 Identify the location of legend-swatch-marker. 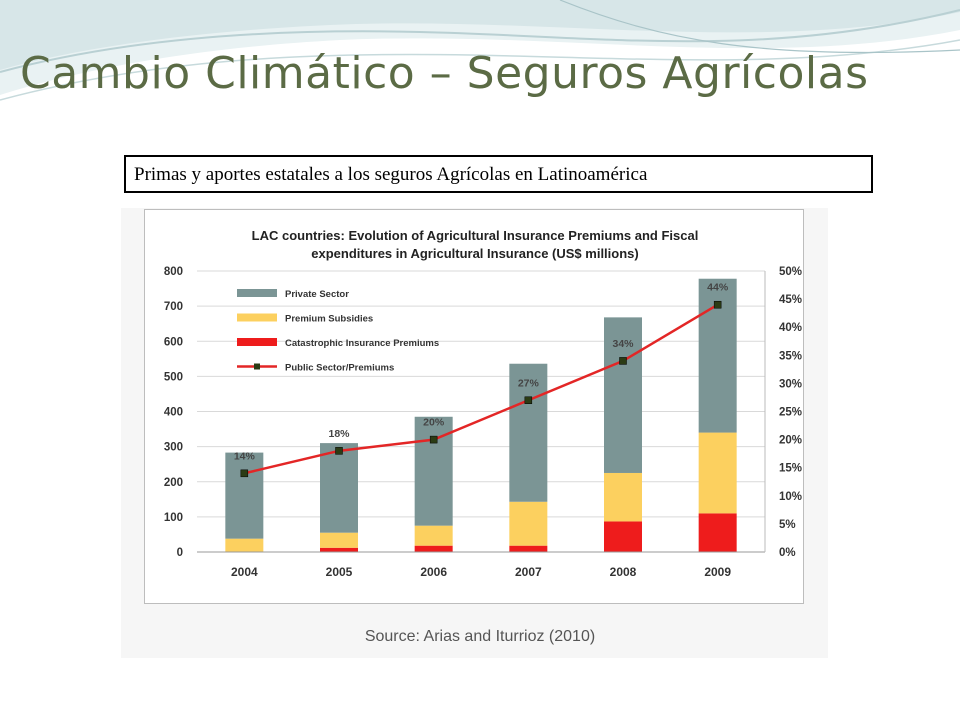
(257, 366).